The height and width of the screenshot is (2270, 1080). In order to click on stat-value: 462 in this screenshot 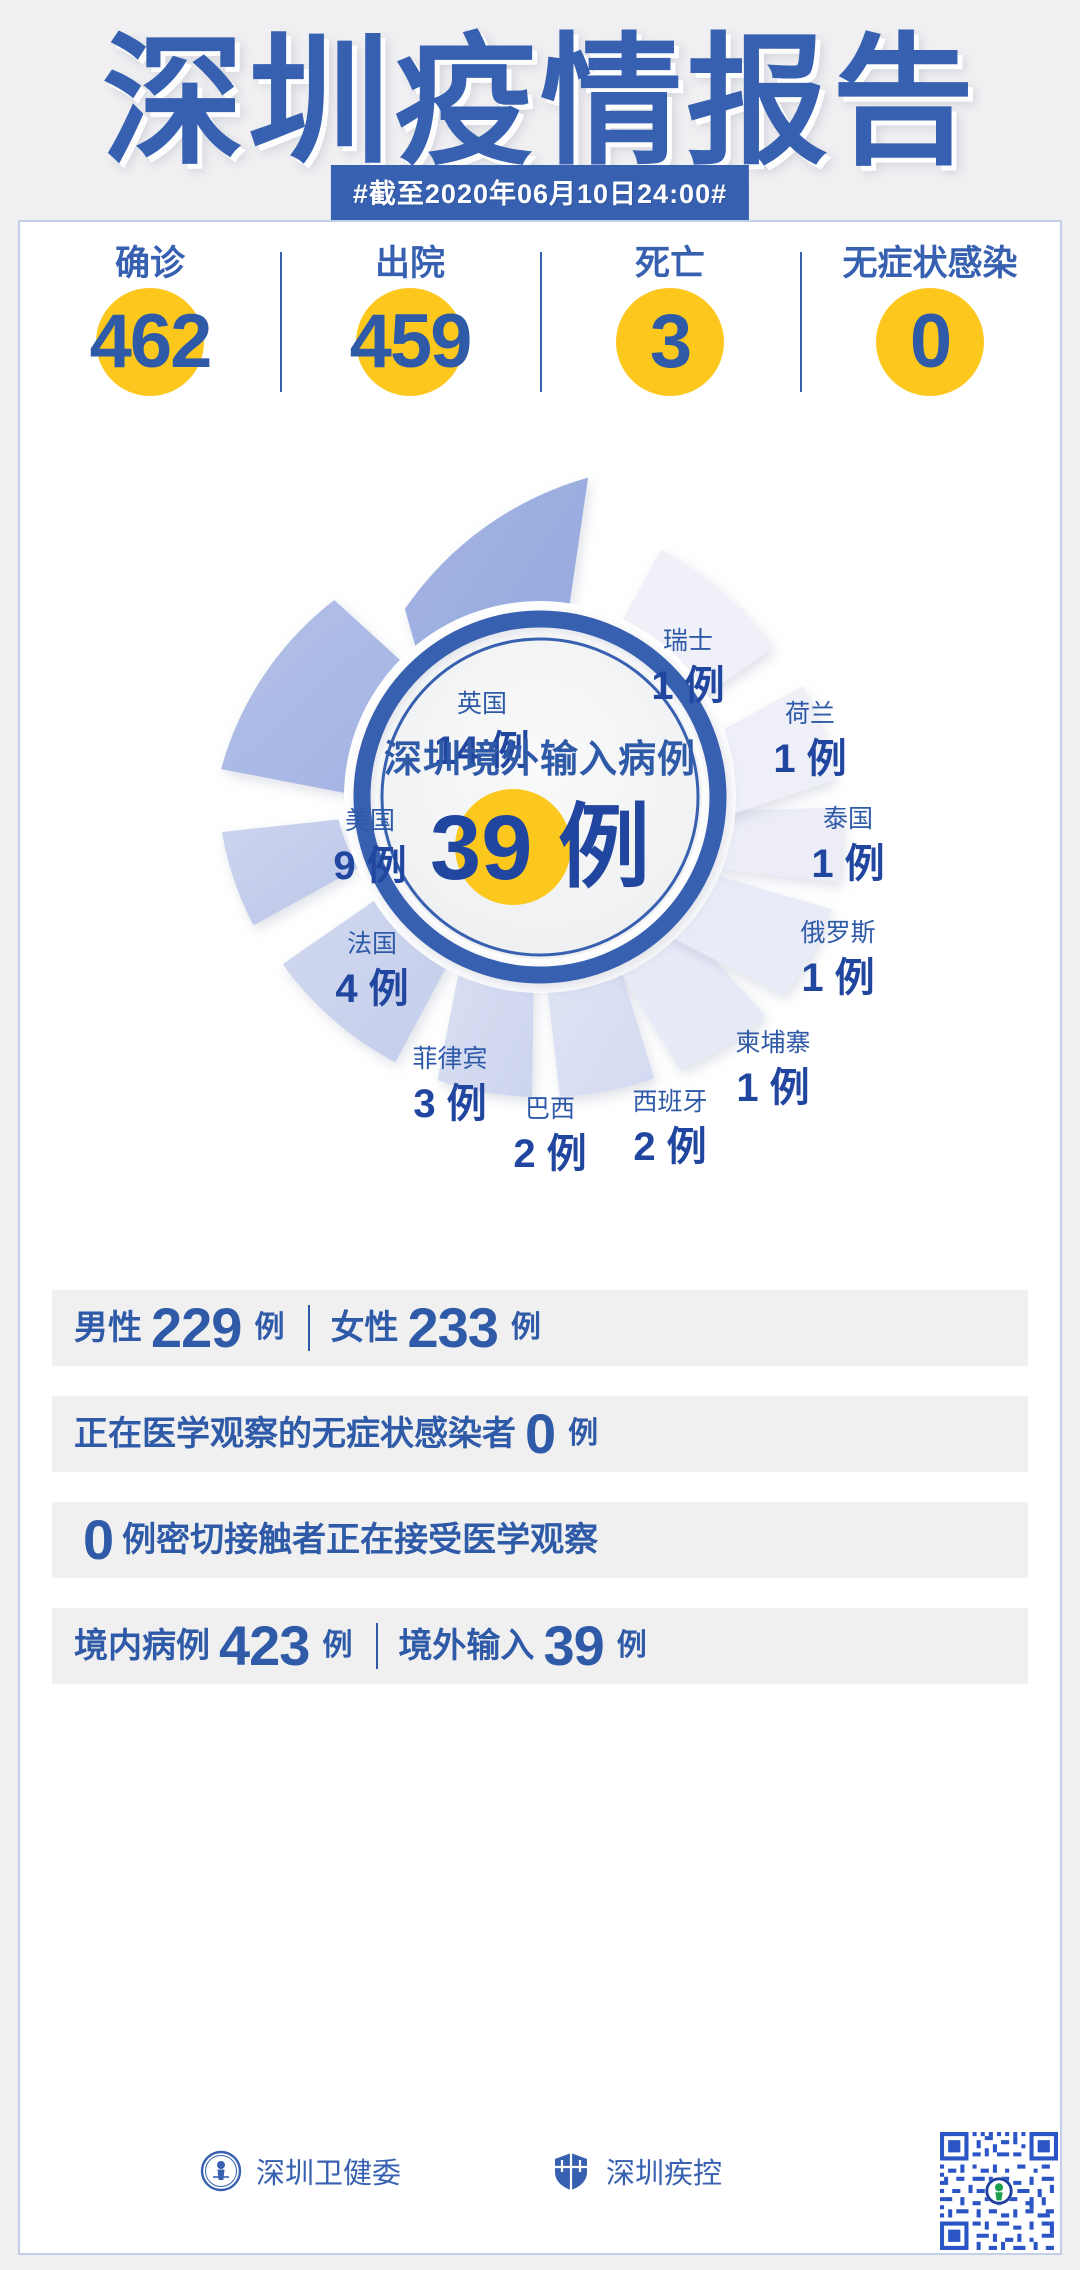, I will do `click(151, 341)`.